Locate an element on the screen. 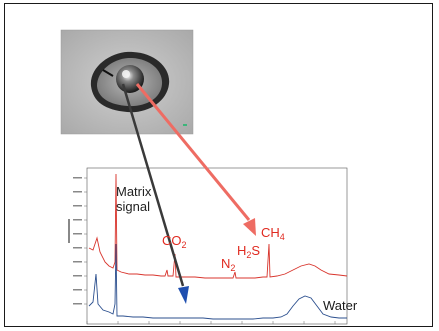  h2s-label: H2S is located at coordinates (249, 251).